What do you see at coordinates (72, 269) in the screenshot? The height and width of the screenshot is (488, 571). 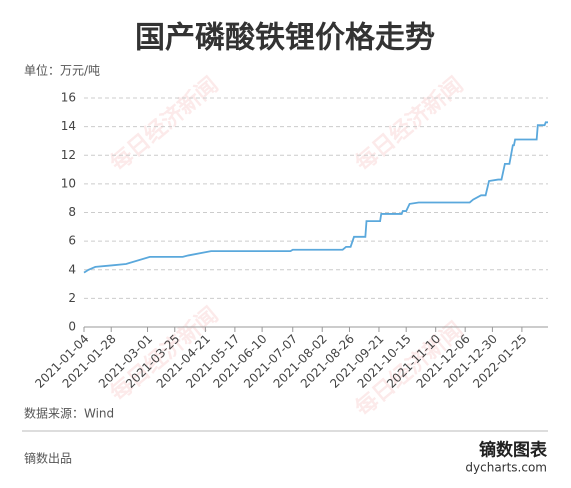 I see `y-tick-label: 4` at bounding box center [72, 269].